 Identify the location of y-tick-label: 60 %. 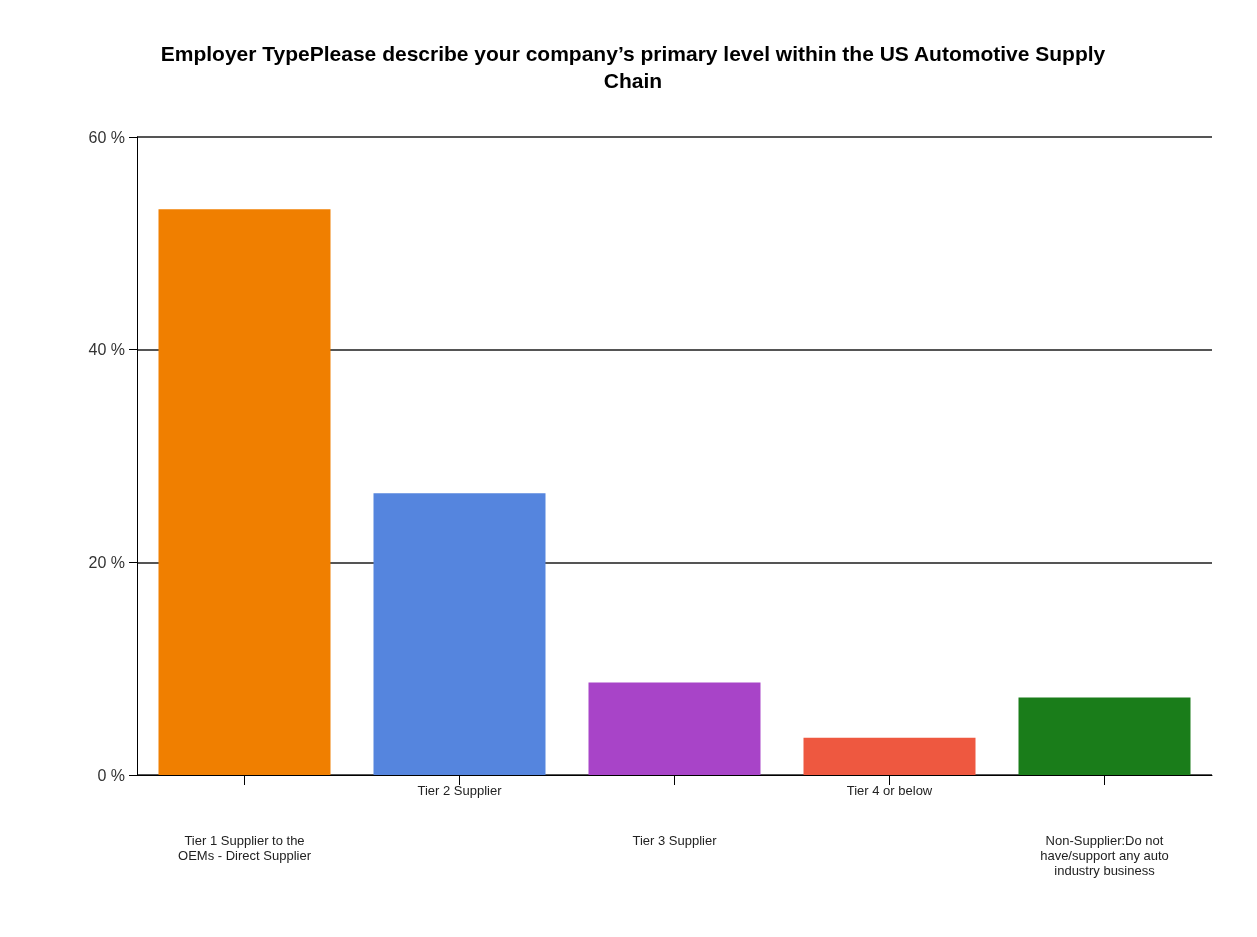
(106, 137).